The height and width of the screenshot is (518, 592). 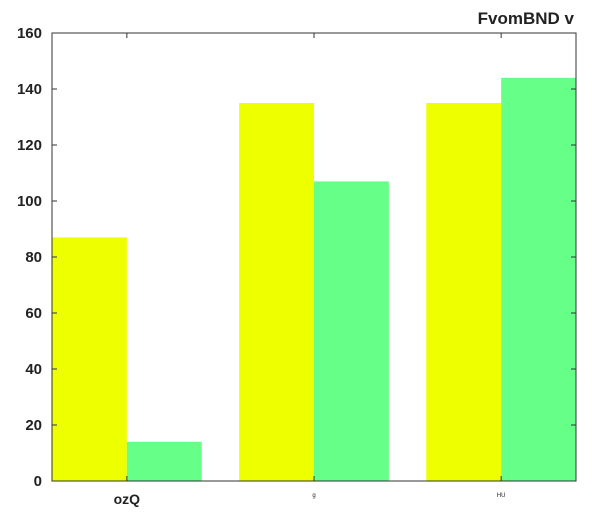 I want to click on bar-series-2-ozQ, so click(x=164, y=461).